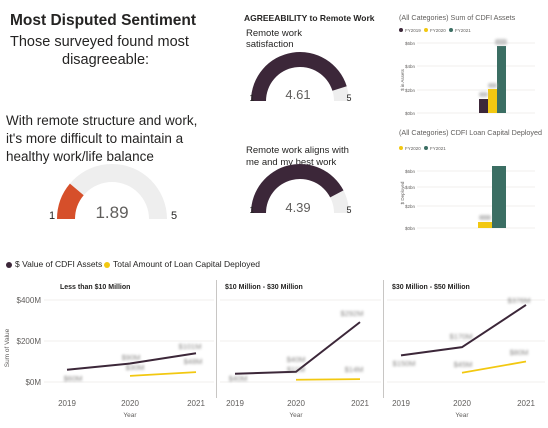  Describe the element at coordinates (95, 287) in the screenshot. I see `panel-title: Less than $10 Million` at that location.